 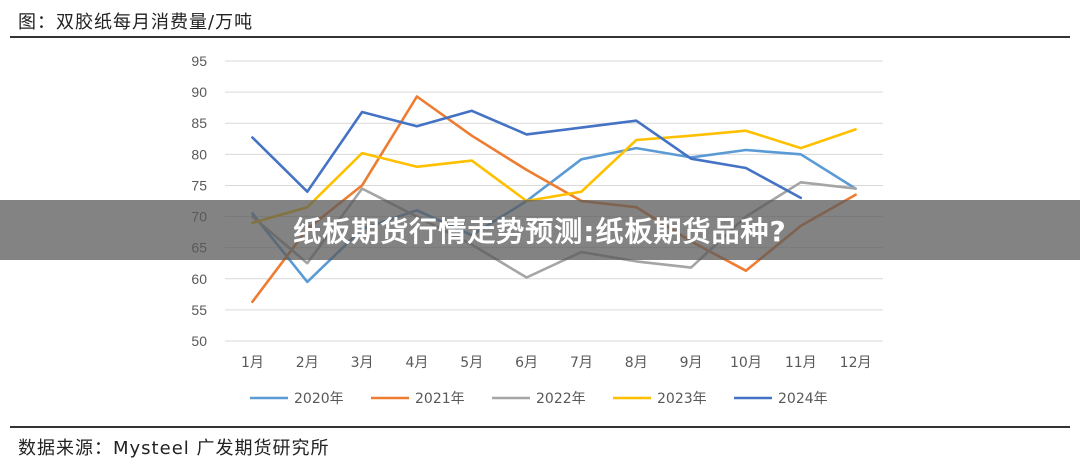 I want to click on x-tick-label: 3月, so click(x=362, y=363).